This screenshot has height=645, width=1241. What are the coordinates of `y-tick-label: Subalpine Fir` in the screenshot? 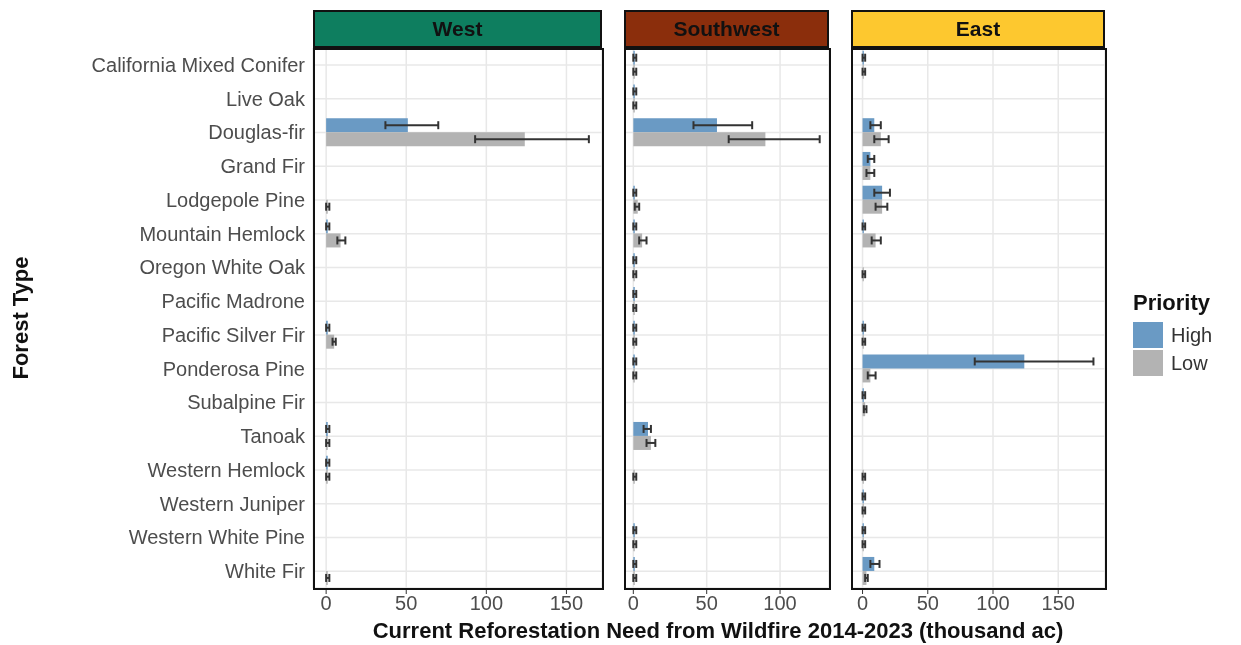 It's located at (246, 402).